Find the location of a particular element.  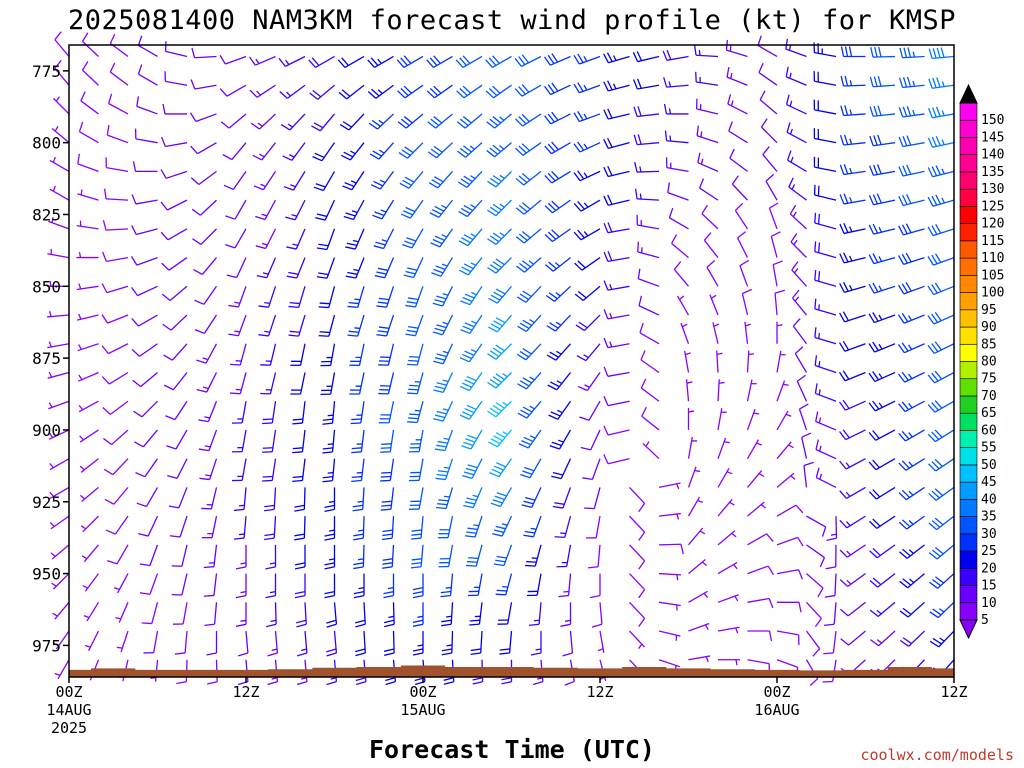

colorbar-label: 105 is located at coordinates (992, 275).